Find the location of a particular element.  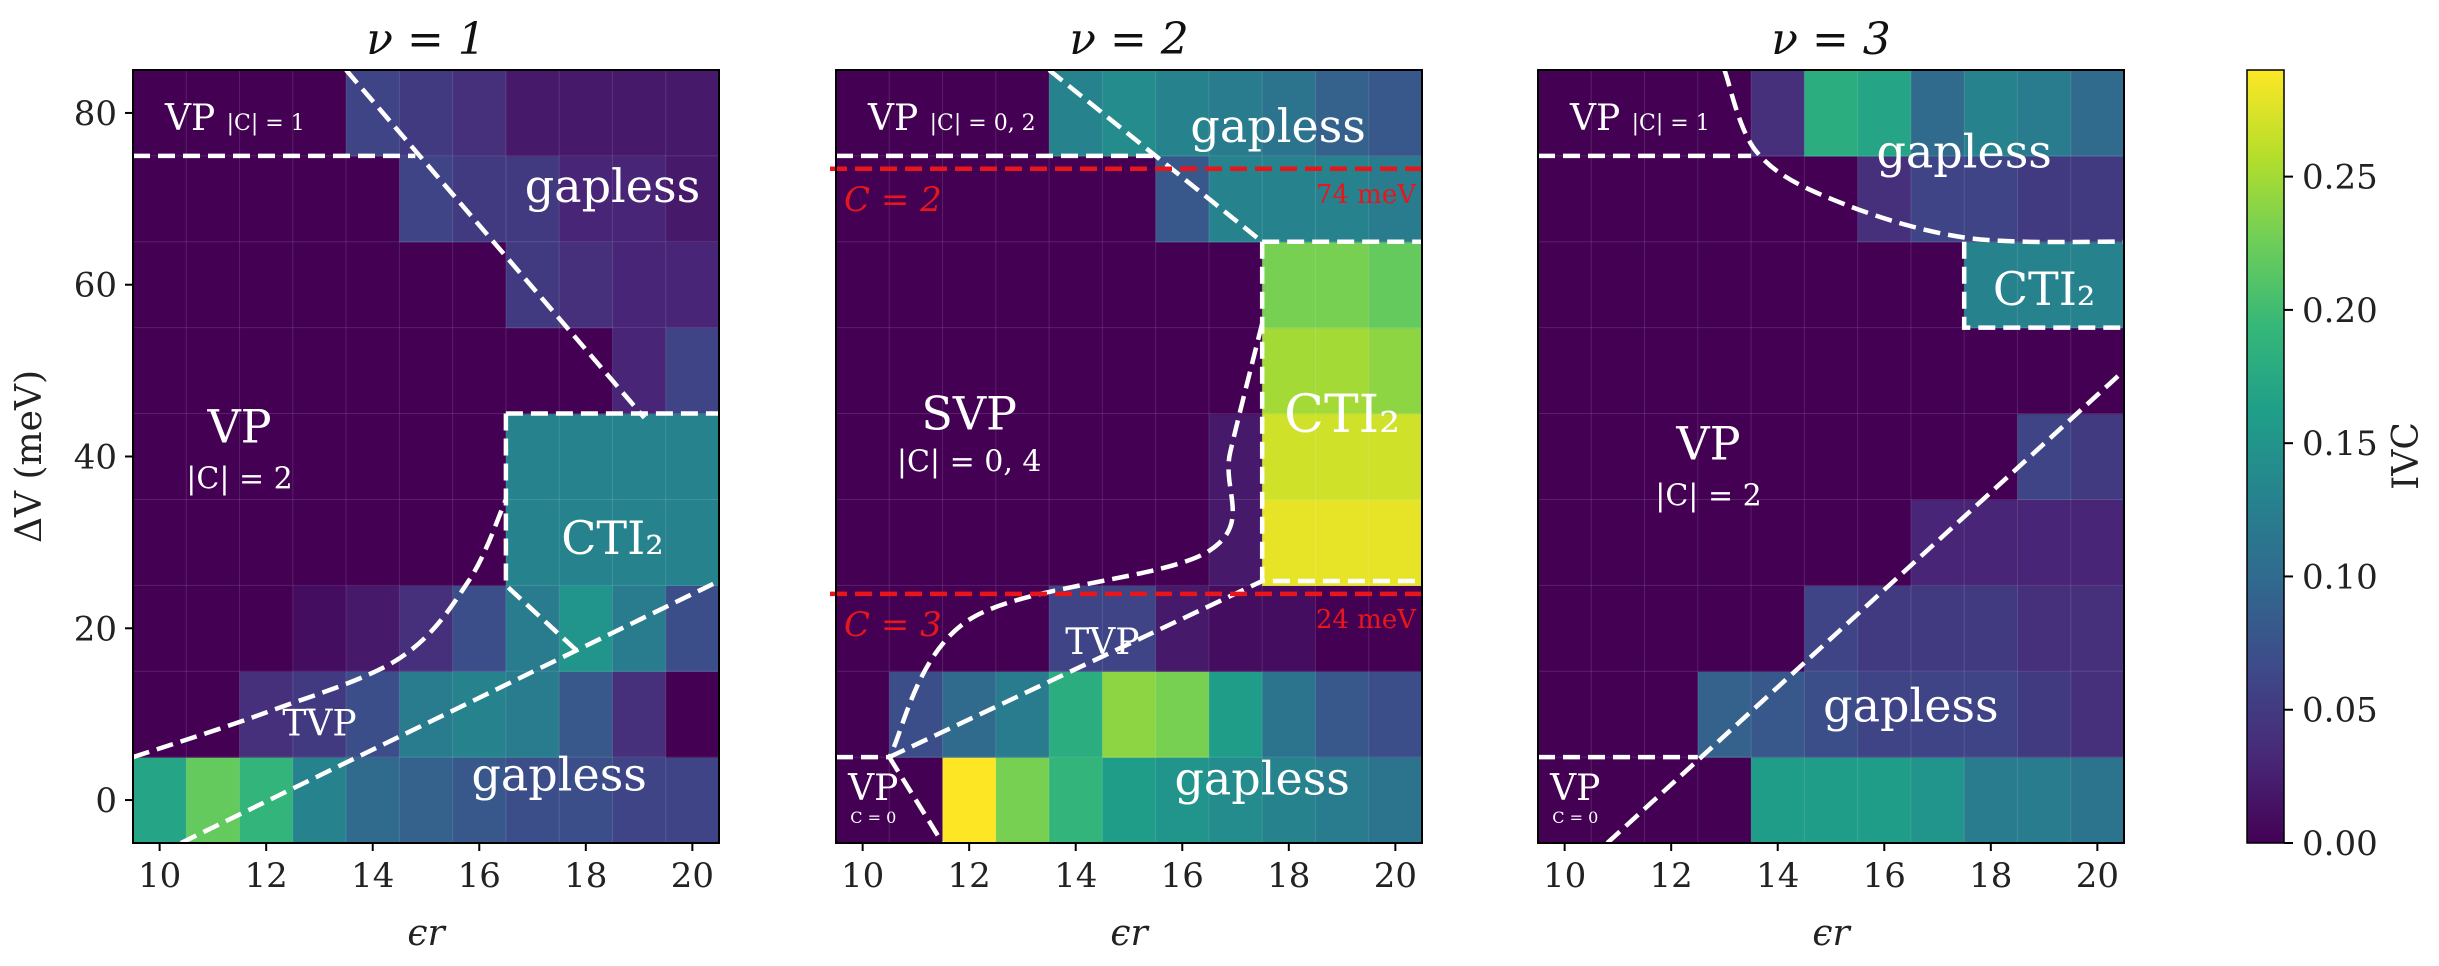

y-tick-label: 80 is located at coordinates (95, 114).